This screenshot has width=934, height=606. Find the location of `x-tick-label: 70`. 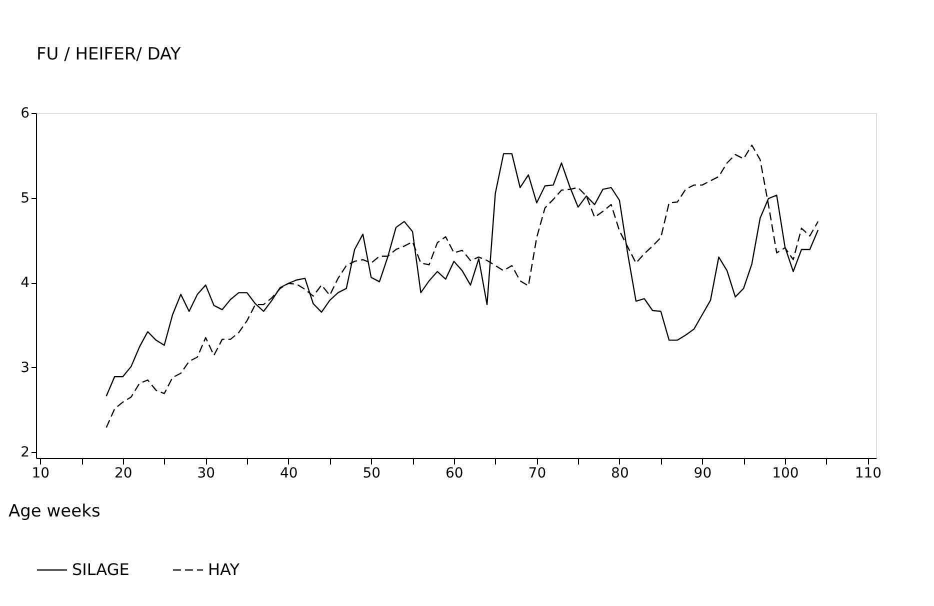

x-tick-label: 70 is located at coordinates (537, 474).